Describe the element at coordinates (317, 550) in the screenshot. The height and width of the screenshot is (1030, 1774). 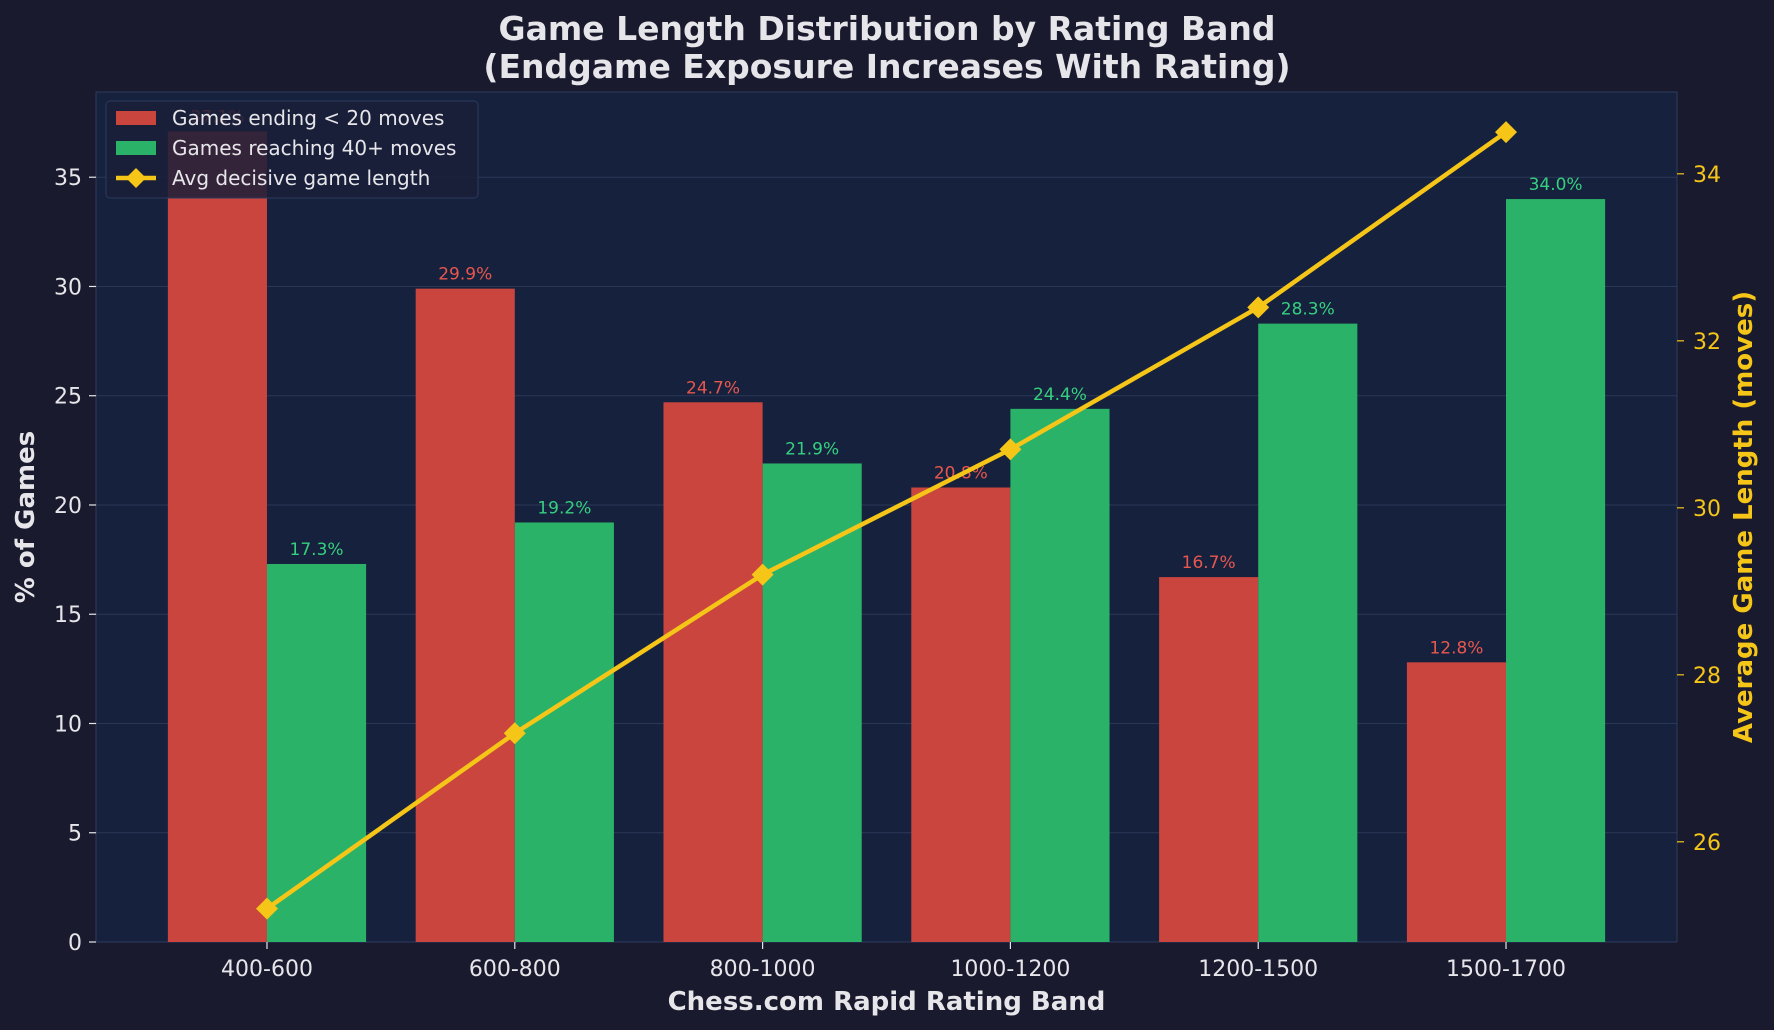
I see `bar-value-label: 17.3%` at that location.